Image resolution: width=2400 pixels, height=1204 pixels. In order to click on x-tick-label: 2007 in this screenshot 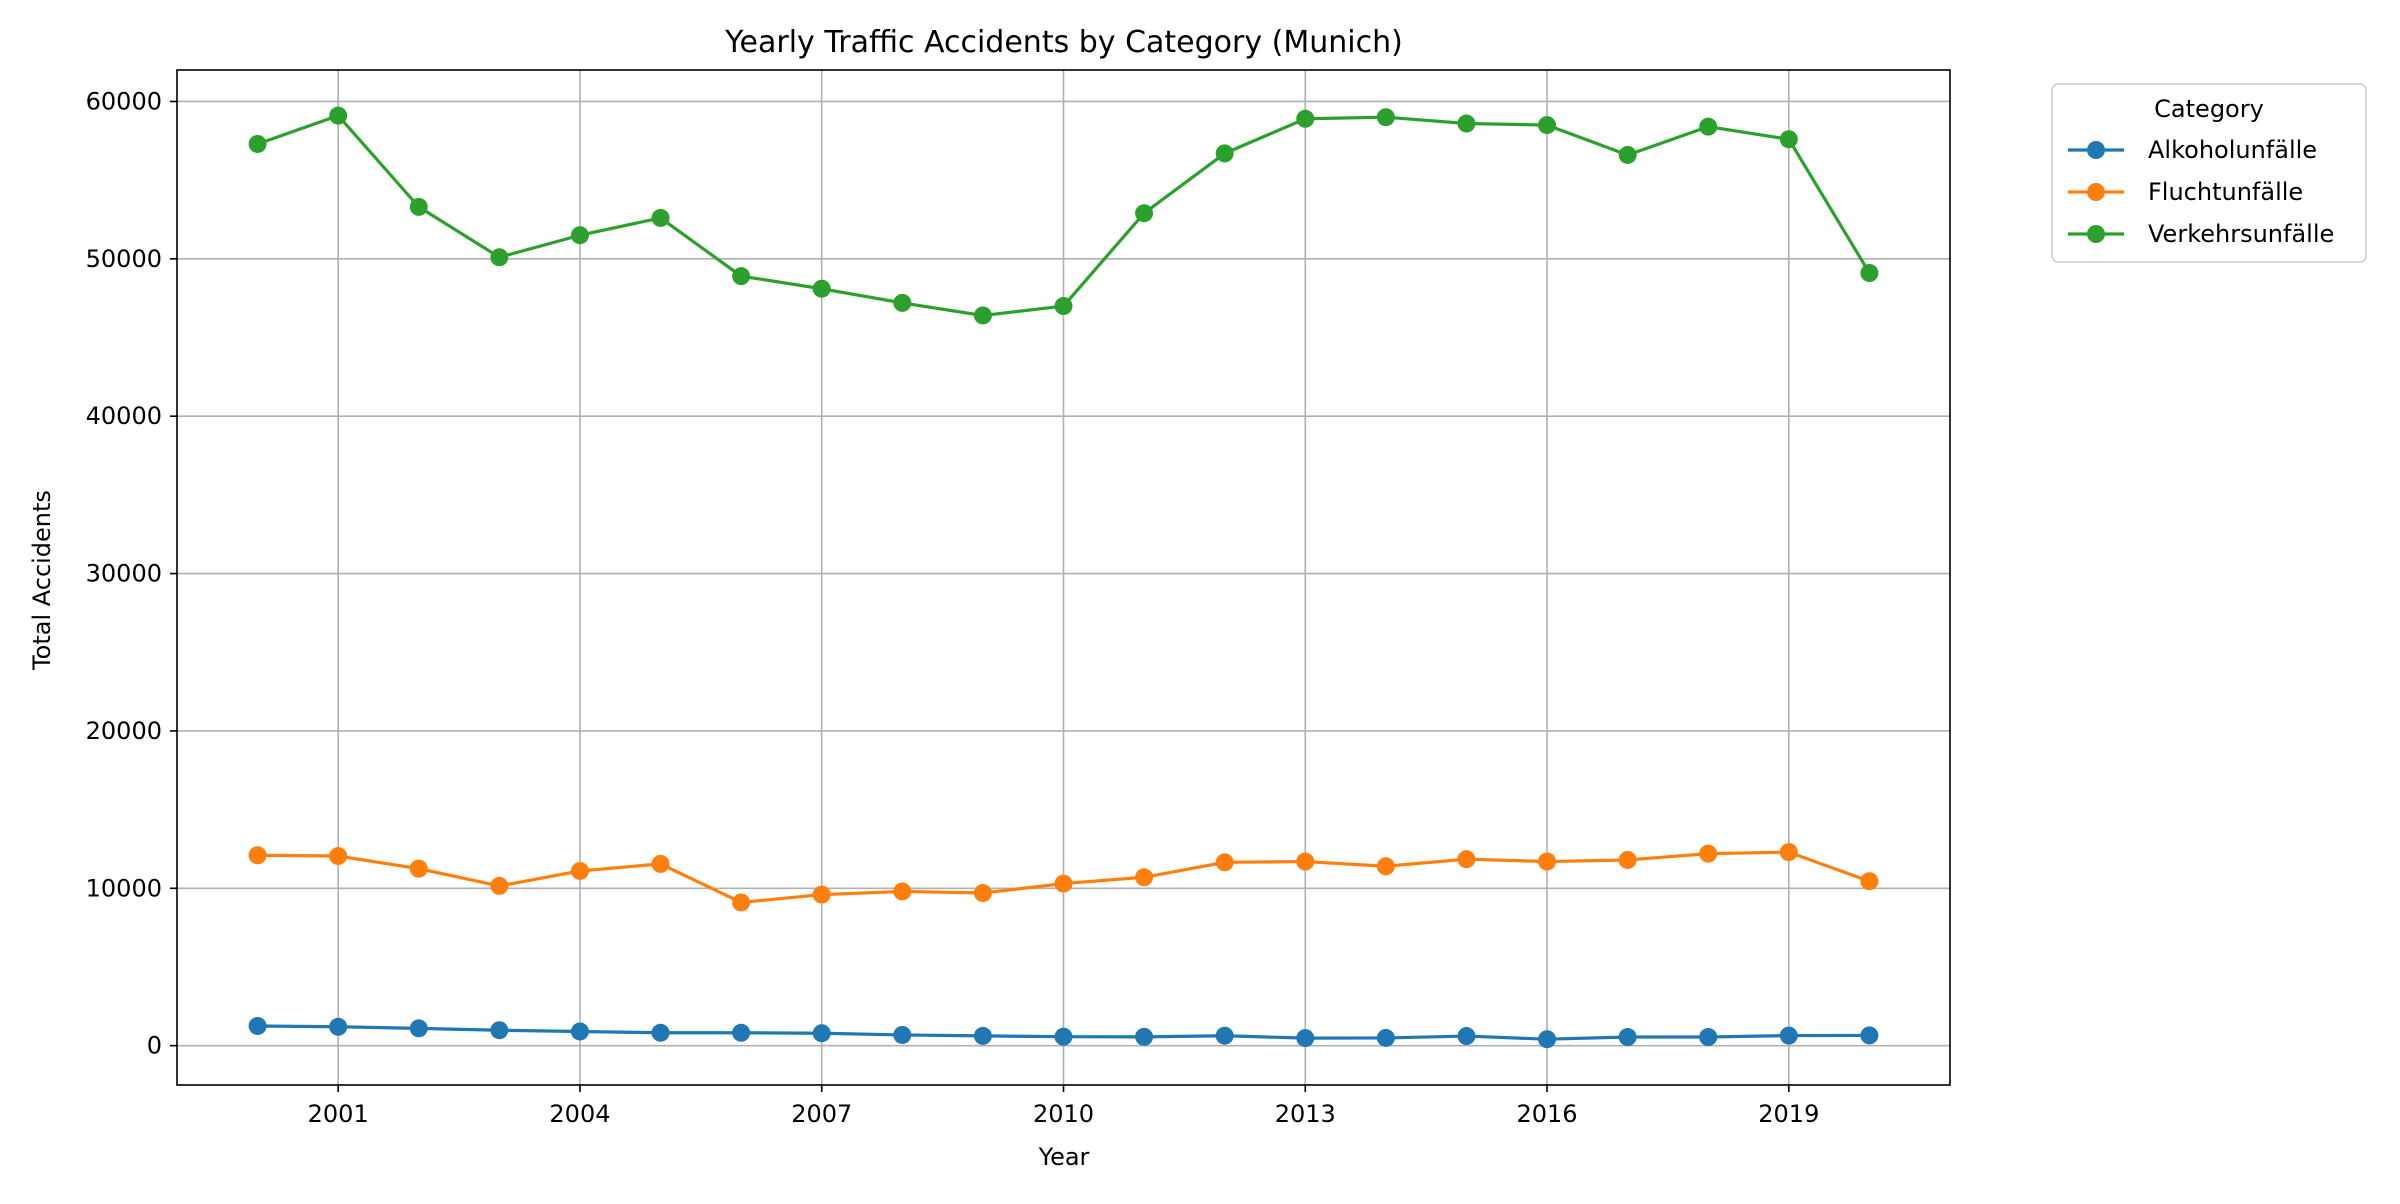, I will do `click(821, 1114)`.